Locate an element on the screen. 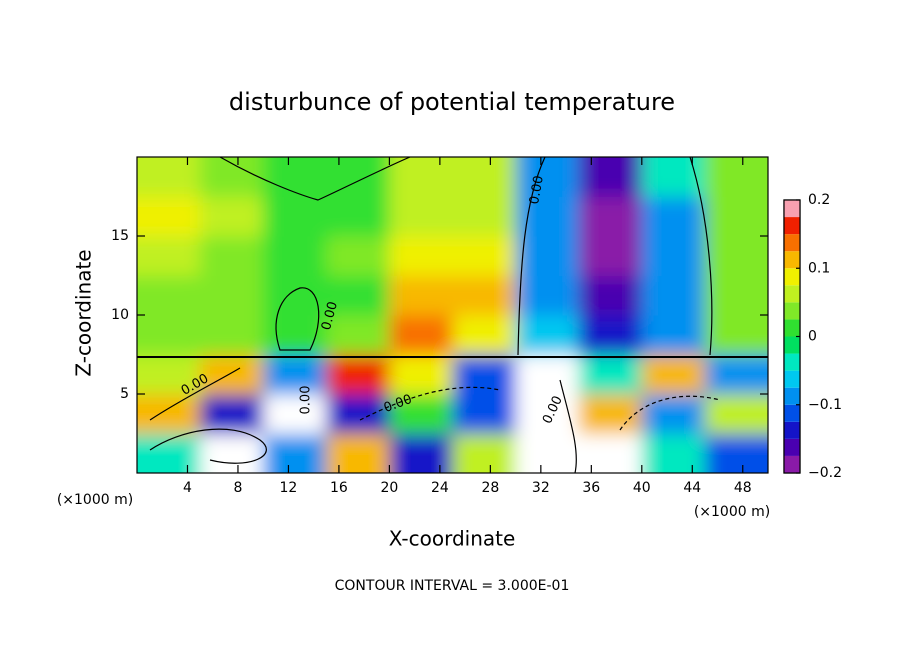 The width and height of the screenshot is (904, 654). x-unit-left: (×1000 m) is located at coordinates (95, 500).